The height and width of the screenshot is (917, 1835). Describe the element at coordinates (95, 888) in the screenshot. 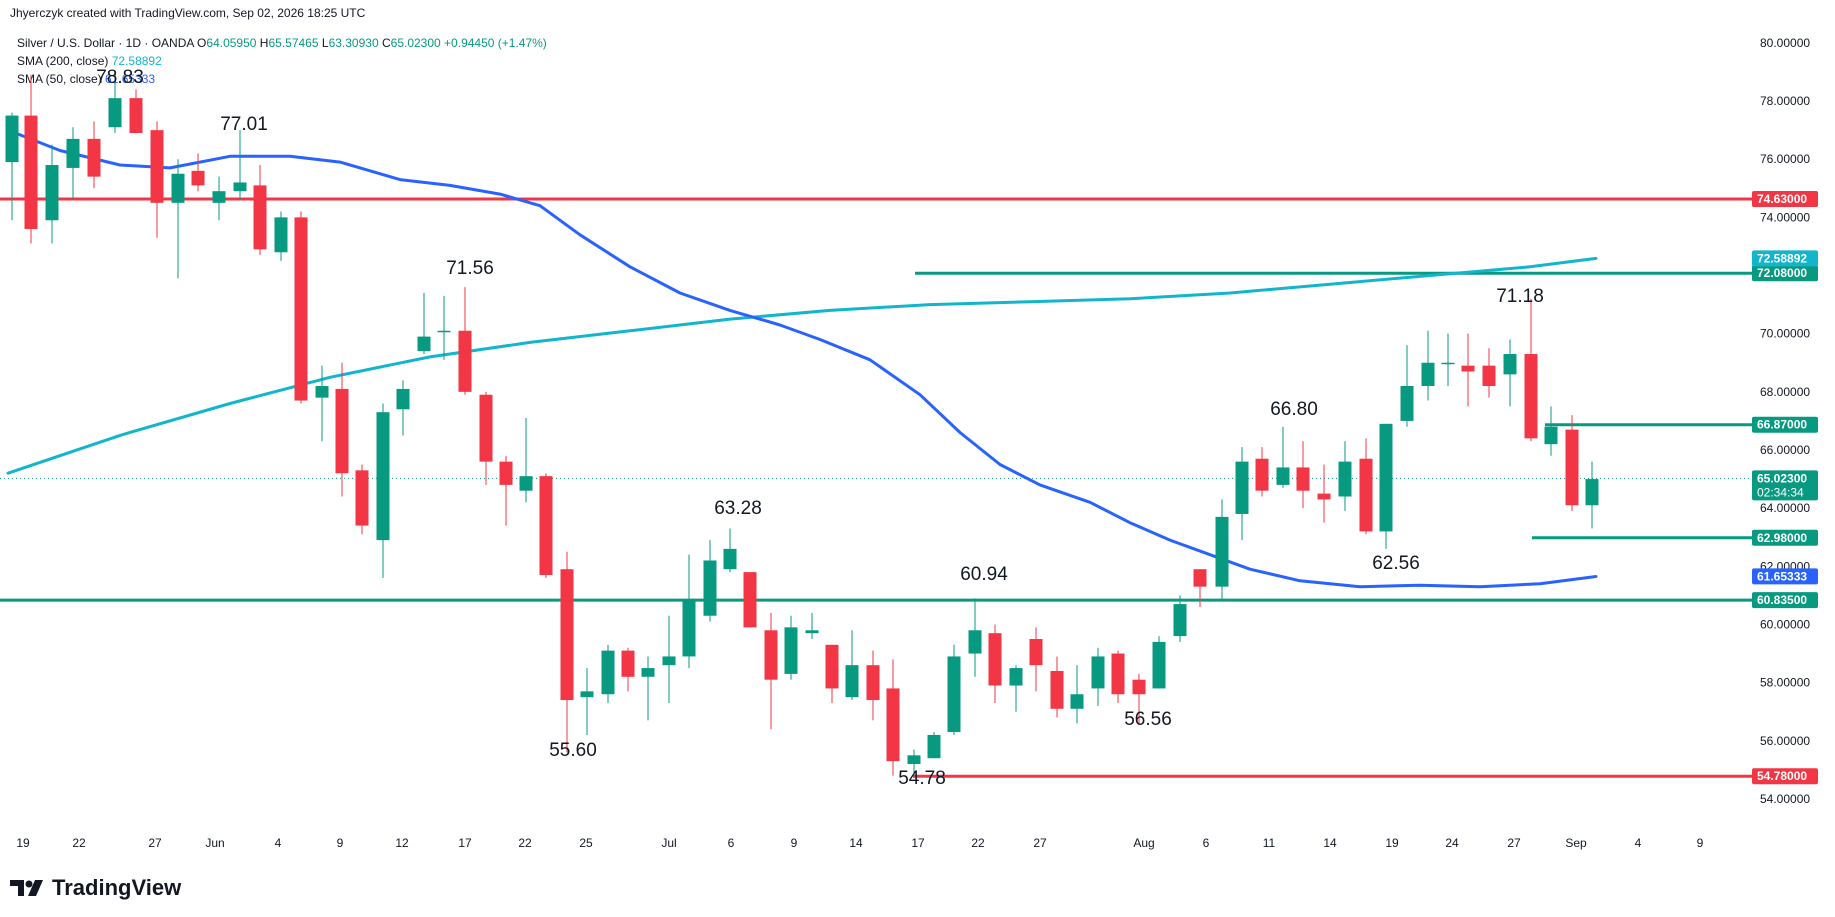

I see `tradingview-logo: TradingView` at that location.